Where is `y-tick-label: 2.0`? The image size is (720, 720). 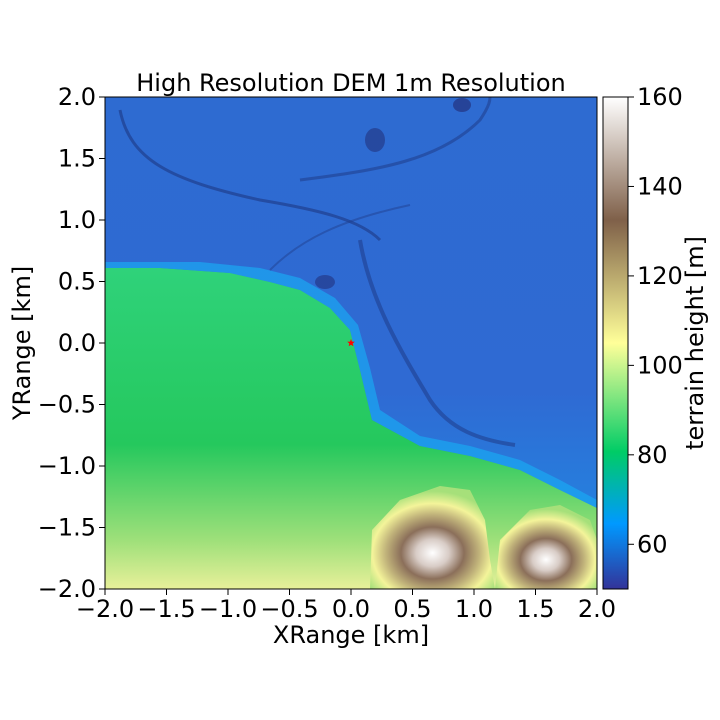
y-tick-label: 2.0 is located at coordinates (77, 97).